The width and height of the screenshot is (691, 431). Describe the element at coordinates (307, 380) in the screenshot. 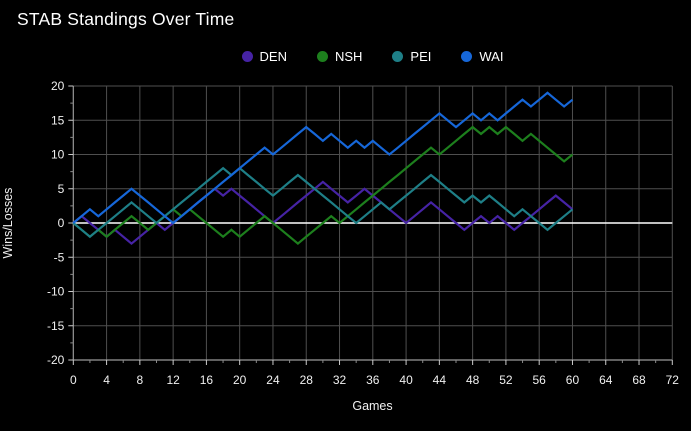

I see `x-tick-label: 28` at that location.